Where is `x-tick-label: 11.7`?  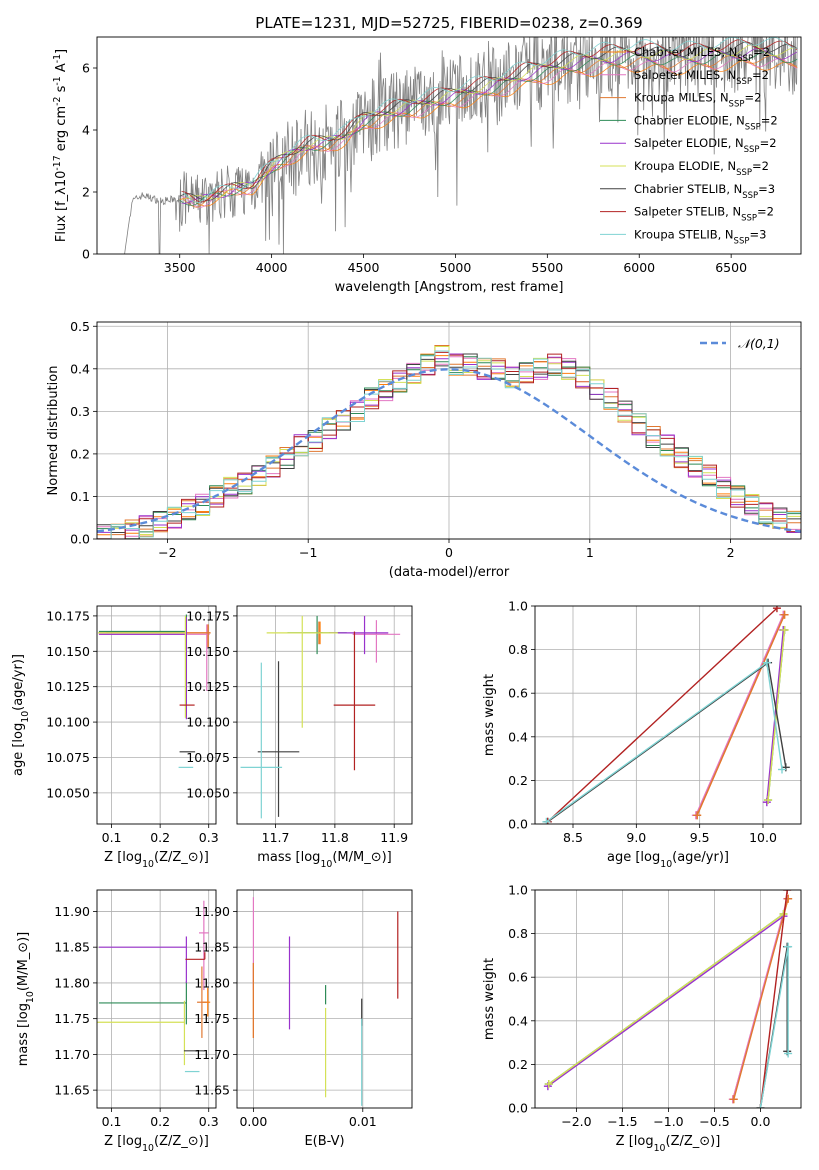 x-tick-label: 11.7 is located at coordinates (276, 837).